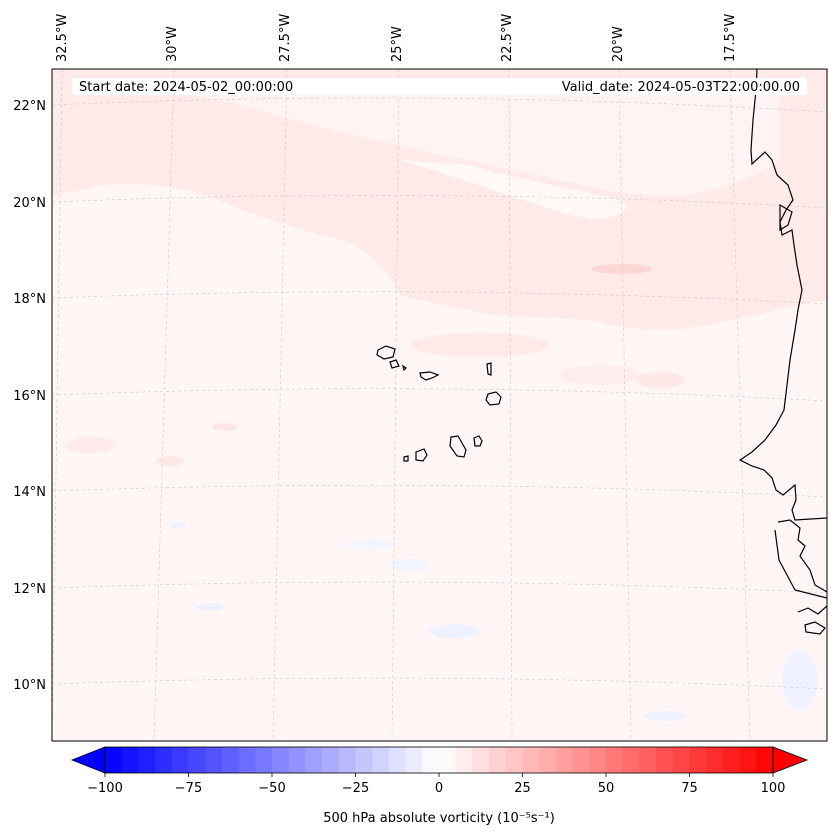 The width and height of the screenshot is (837, 839). I want to click on colorbar-tick-label: −100, so click(105, 788).